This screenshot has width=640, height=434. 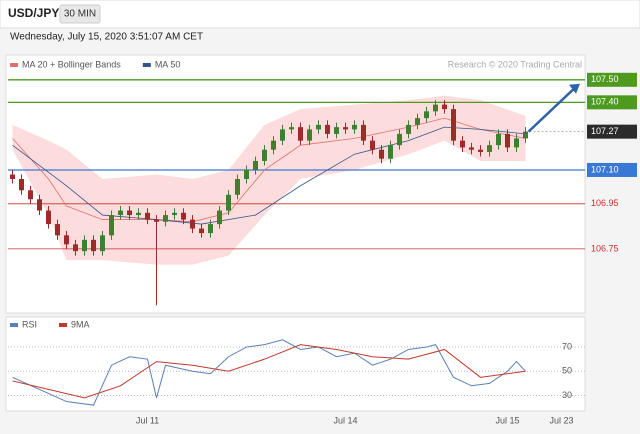 I want to click on y-tick-label: 70, so click(x=567, y=346).